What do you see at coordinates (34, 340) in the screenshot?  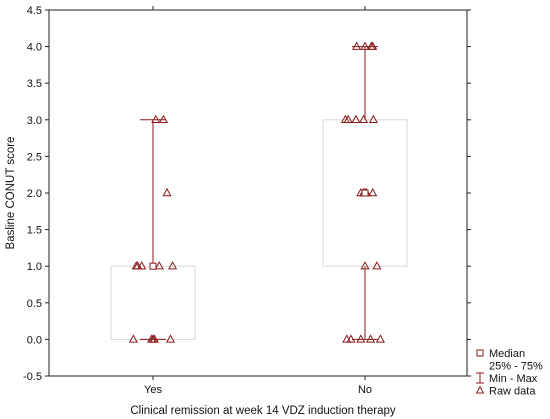 I see `y-tick-label: 0.0` at bounding box center [34, 340].